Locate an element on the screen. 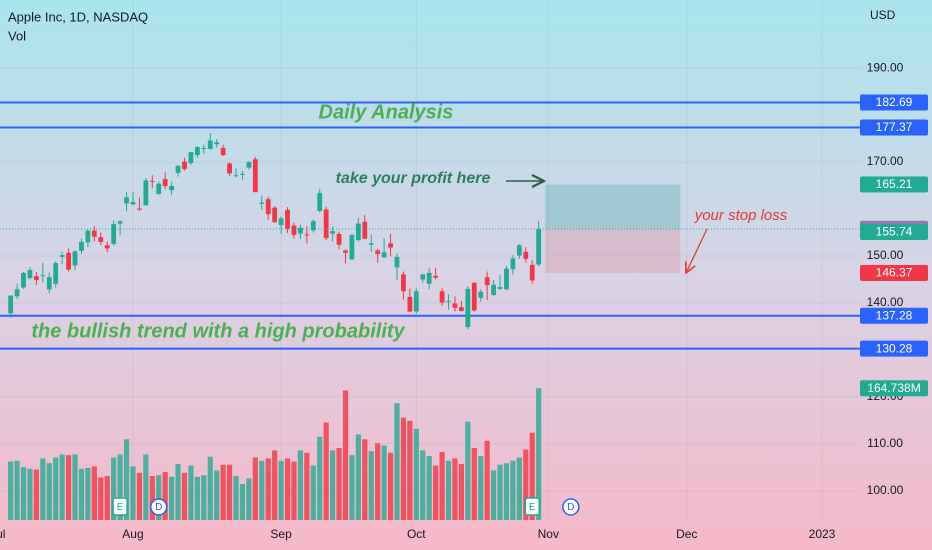 This screenshot has width=932, height=550. volume-title: Vol is located at coordinates (17, 35).